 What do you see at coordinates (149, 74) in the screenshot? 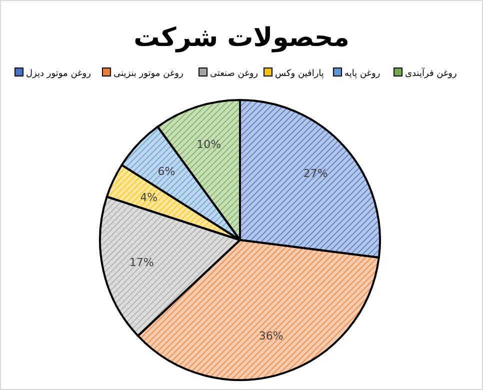
I see `legend-label: روغن موتور بنزینی` at bounding box center [149, 74].